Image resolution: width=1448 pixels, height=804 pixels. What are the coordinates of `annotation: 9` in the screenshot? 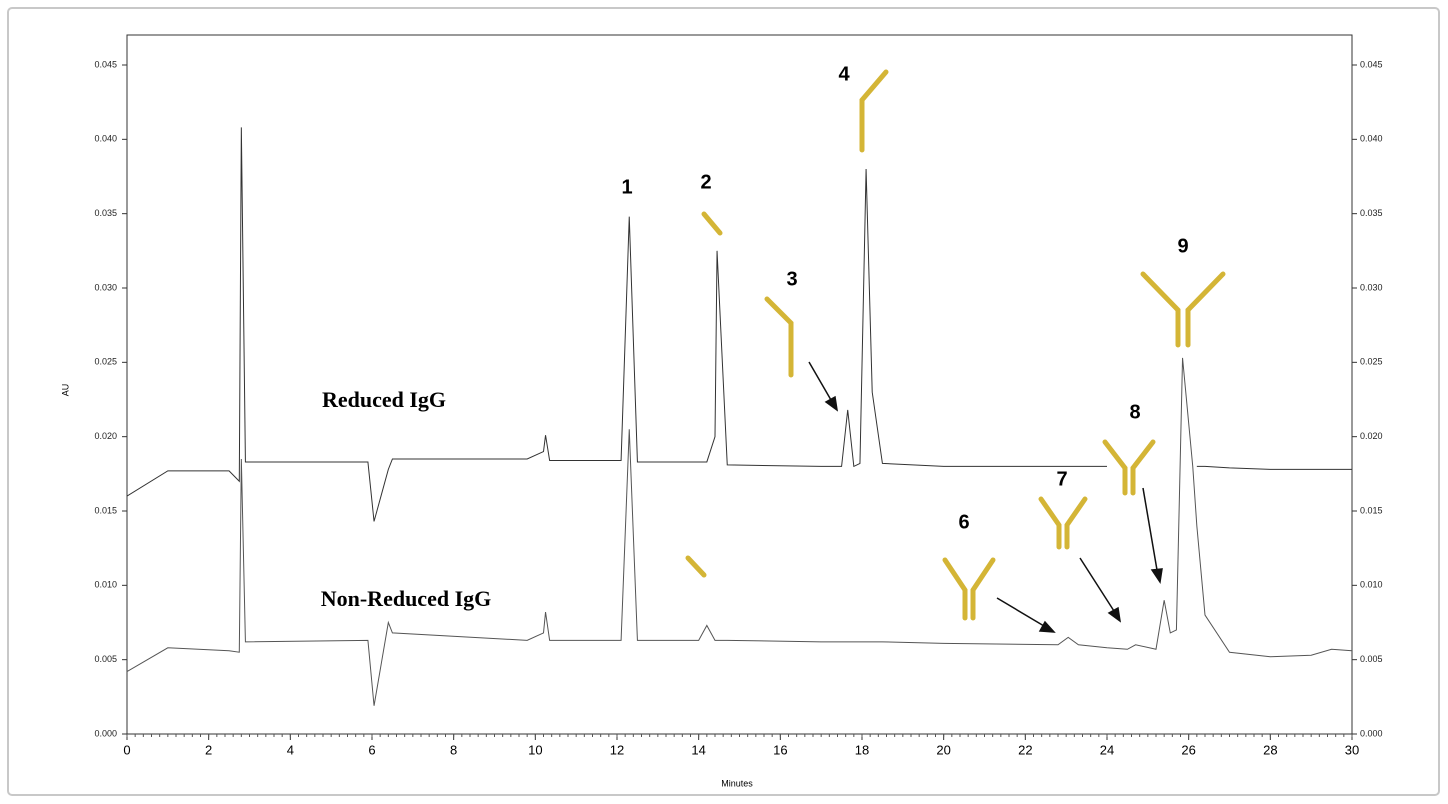 It's located at (1182, 246).